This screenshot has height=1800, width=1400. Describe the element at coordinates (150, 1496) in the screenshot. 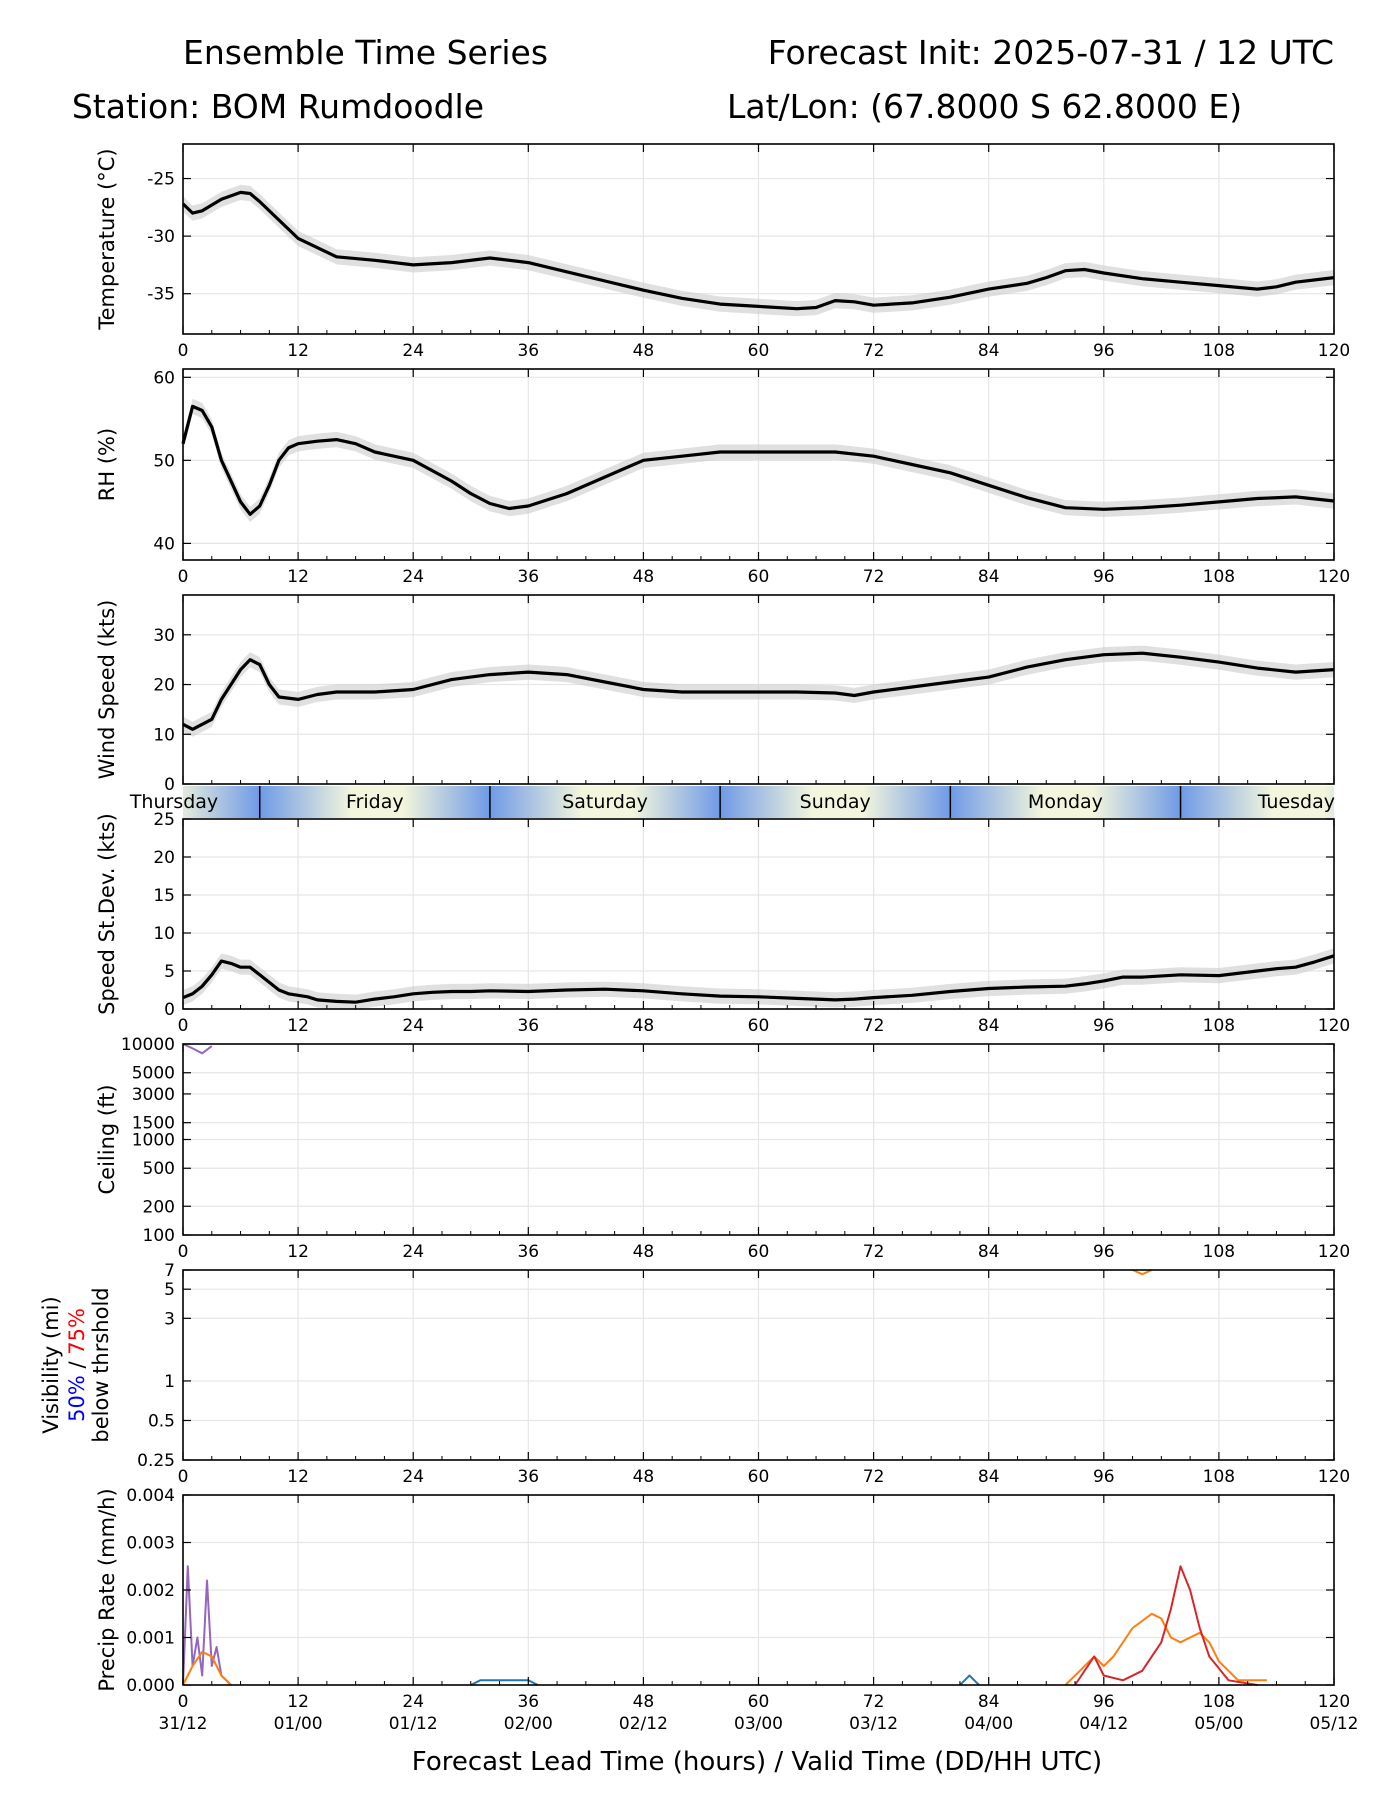

I see `y-tick-label: 0.004` at that location.